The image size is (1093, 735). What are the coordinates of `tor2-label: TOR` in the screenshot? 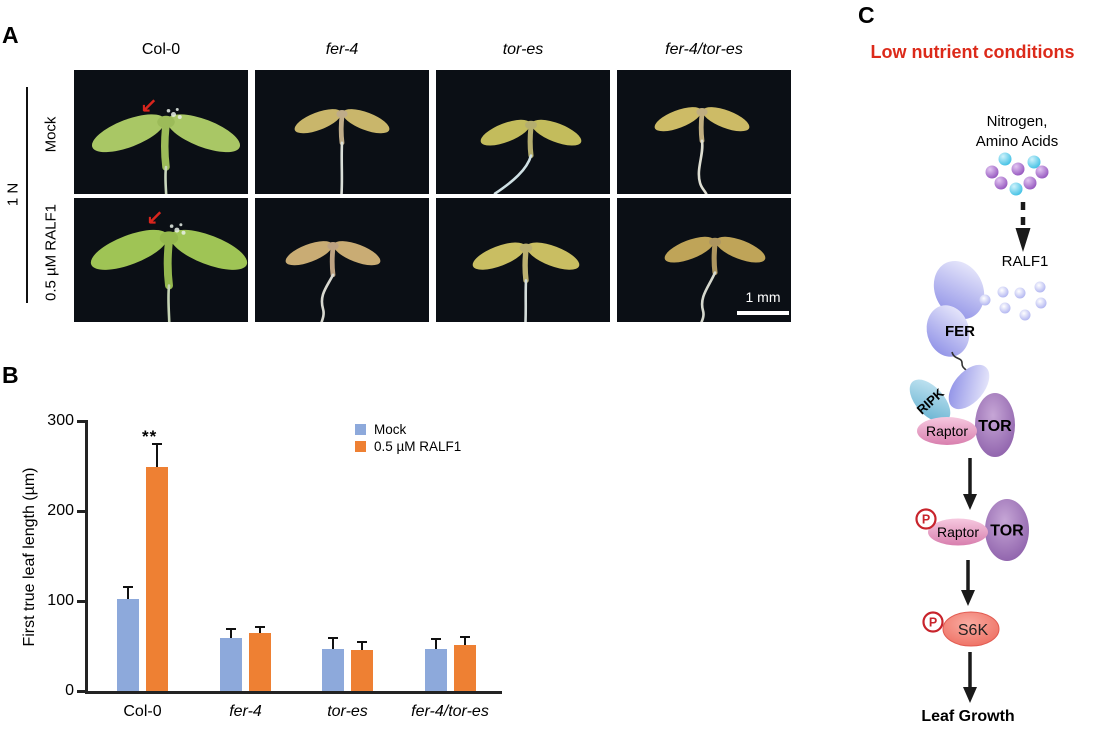 It's located at (1007, 531).